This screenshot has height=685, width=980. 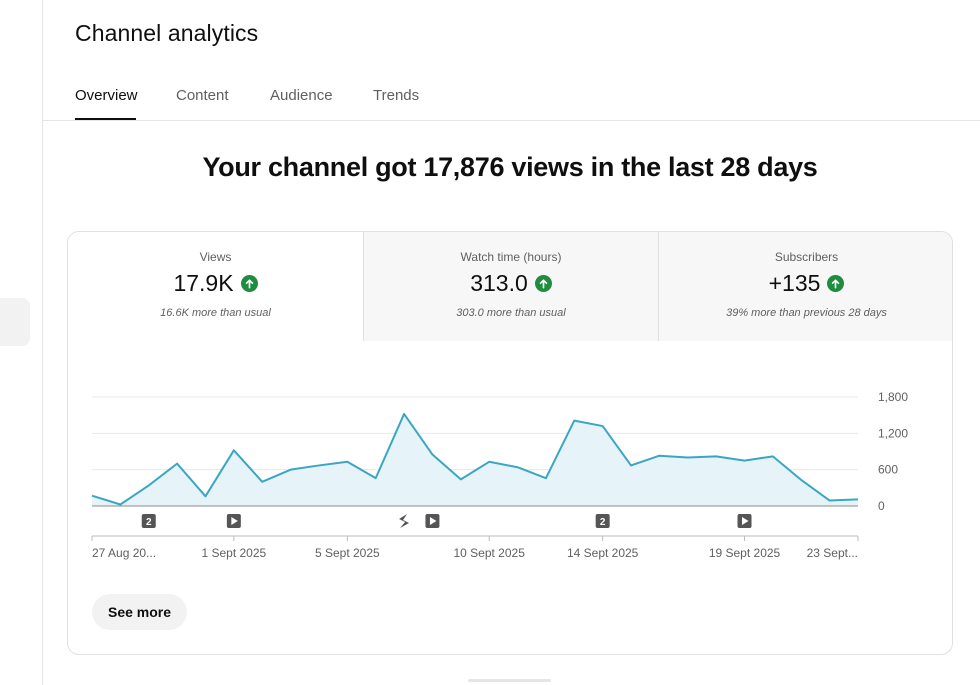 I want to click on metric-label: Views, so click(x=215, y=257).